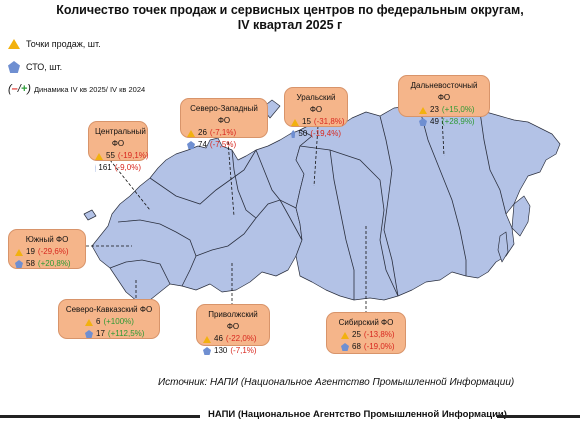 The image size is (580, 427). What do you see at coordinates (133, 155) in the screenshot?
I see `points-change: (-19,1%)` at bounding box center [133, 155].